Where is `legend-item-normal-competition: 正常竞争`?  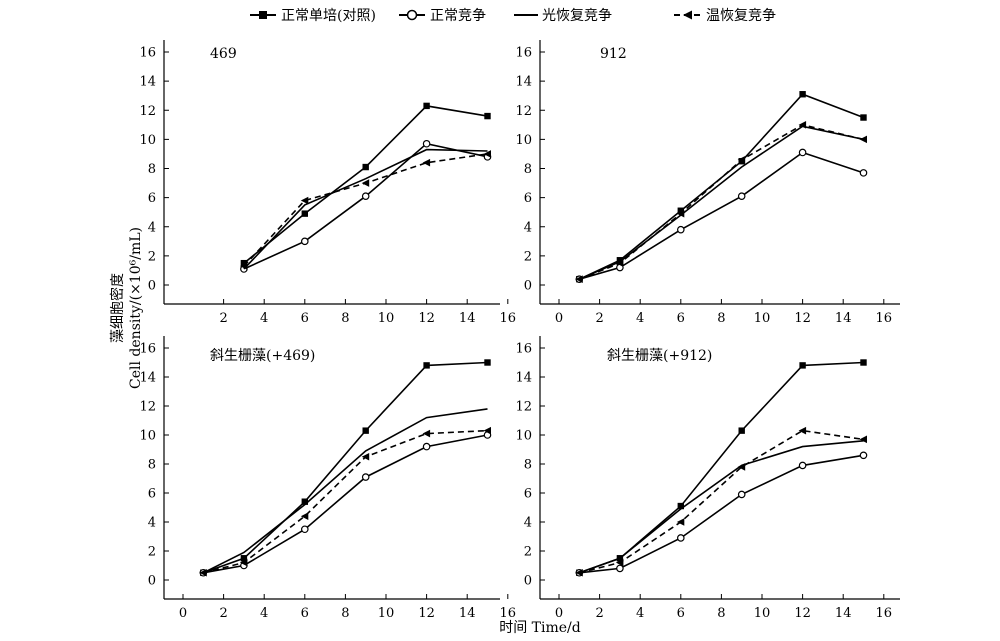 legend-item-normal-competition: 正常竞争 is located at coordinates (442, 15).